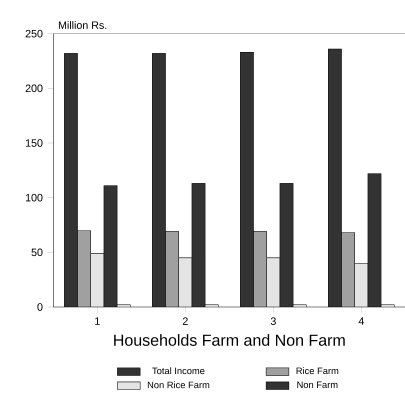 This screenshot has width=405, height=407. I want to click on y-tick-label: 100, so click(34, 198).